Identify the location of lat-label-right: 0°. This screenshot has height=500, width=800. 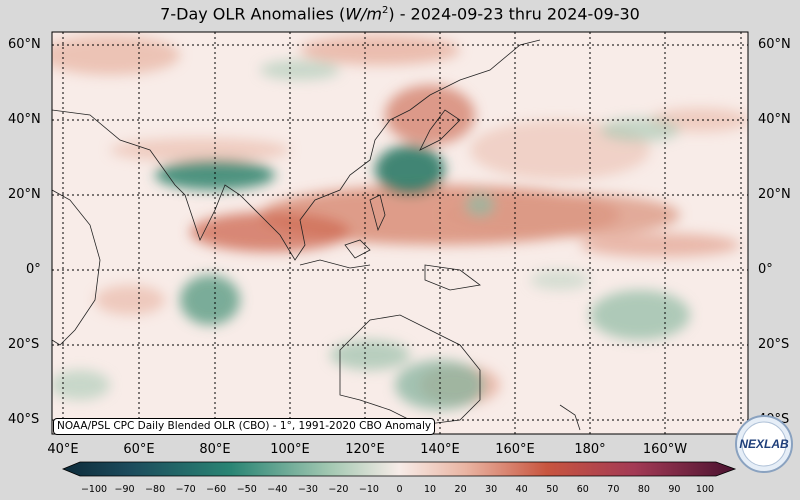
(765, 269).